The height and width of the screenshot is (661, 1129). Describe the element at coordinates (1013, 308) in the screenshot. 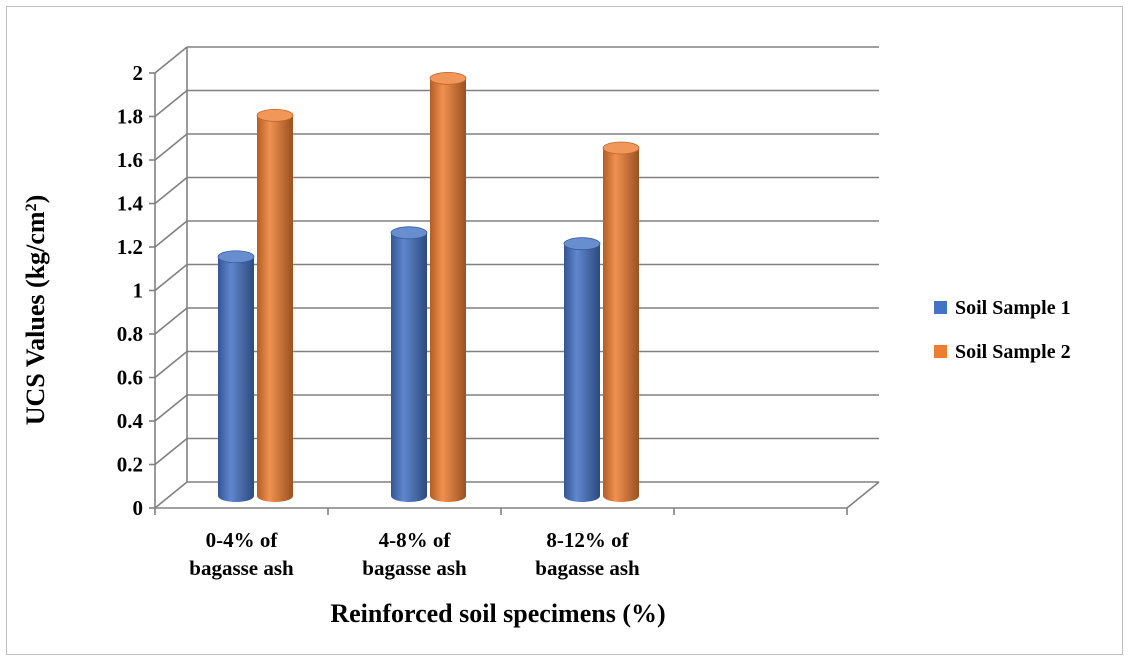

I see `legend-label: Soil Sample 1` at that location.